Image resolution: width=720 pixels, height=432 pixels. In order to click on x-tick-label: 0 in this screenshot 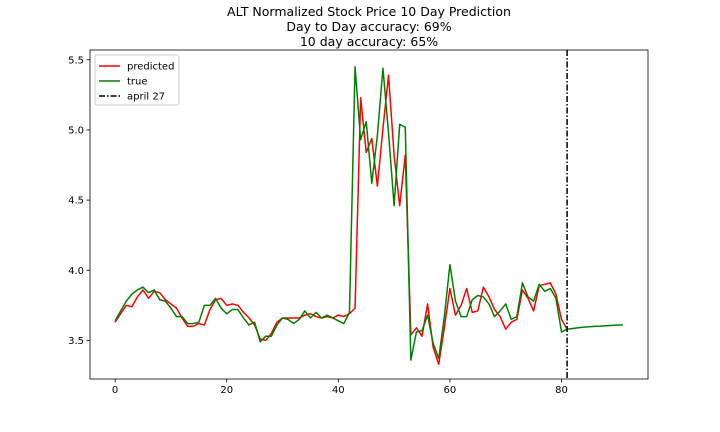, I will do `click(115, 390)`.